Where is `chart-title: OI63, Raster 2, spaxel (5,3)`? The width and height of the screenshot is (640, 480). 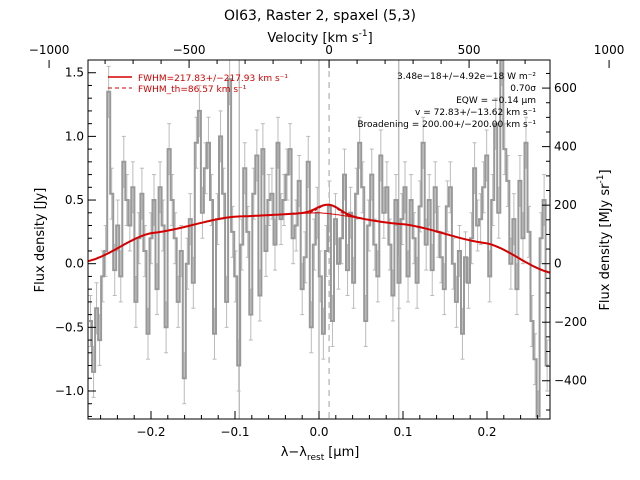 chart-title: OI63, Raster 2, spaxel (5,3) is located at coordinates (320, 16).